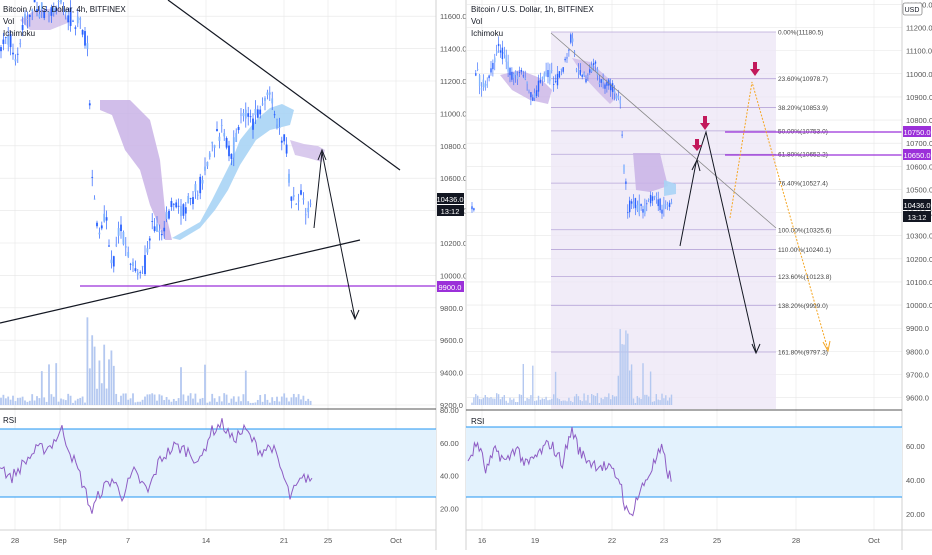 The height and width of the screenshot is (555, 932). I want to click on right-countdown-box, so click(917, 216).